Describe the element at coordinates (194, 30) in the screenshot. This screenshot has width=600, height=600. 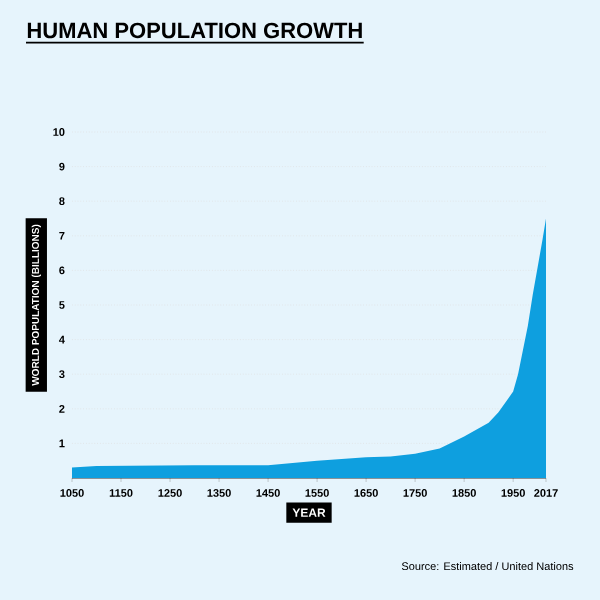
I see `chart-title: HUMAN POPULATION GROWTH` at that location.